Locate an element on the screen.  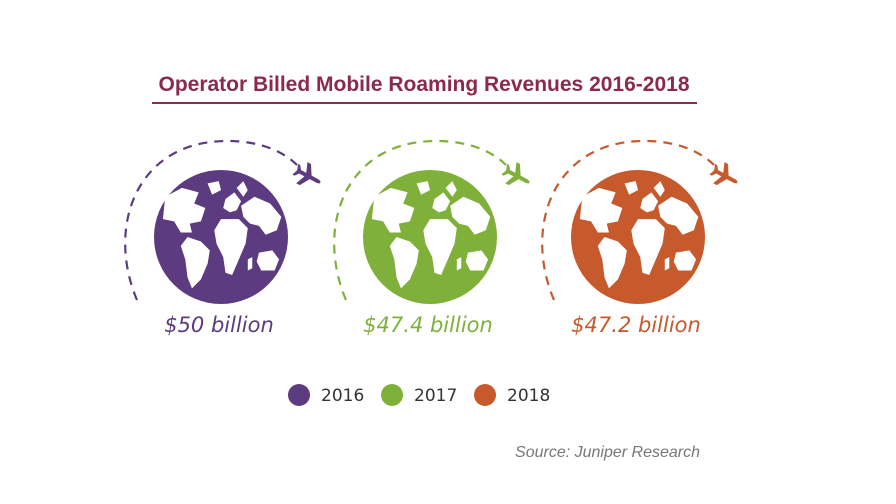
item-2018: $47.2 billion is located at coordinates (642, 238).